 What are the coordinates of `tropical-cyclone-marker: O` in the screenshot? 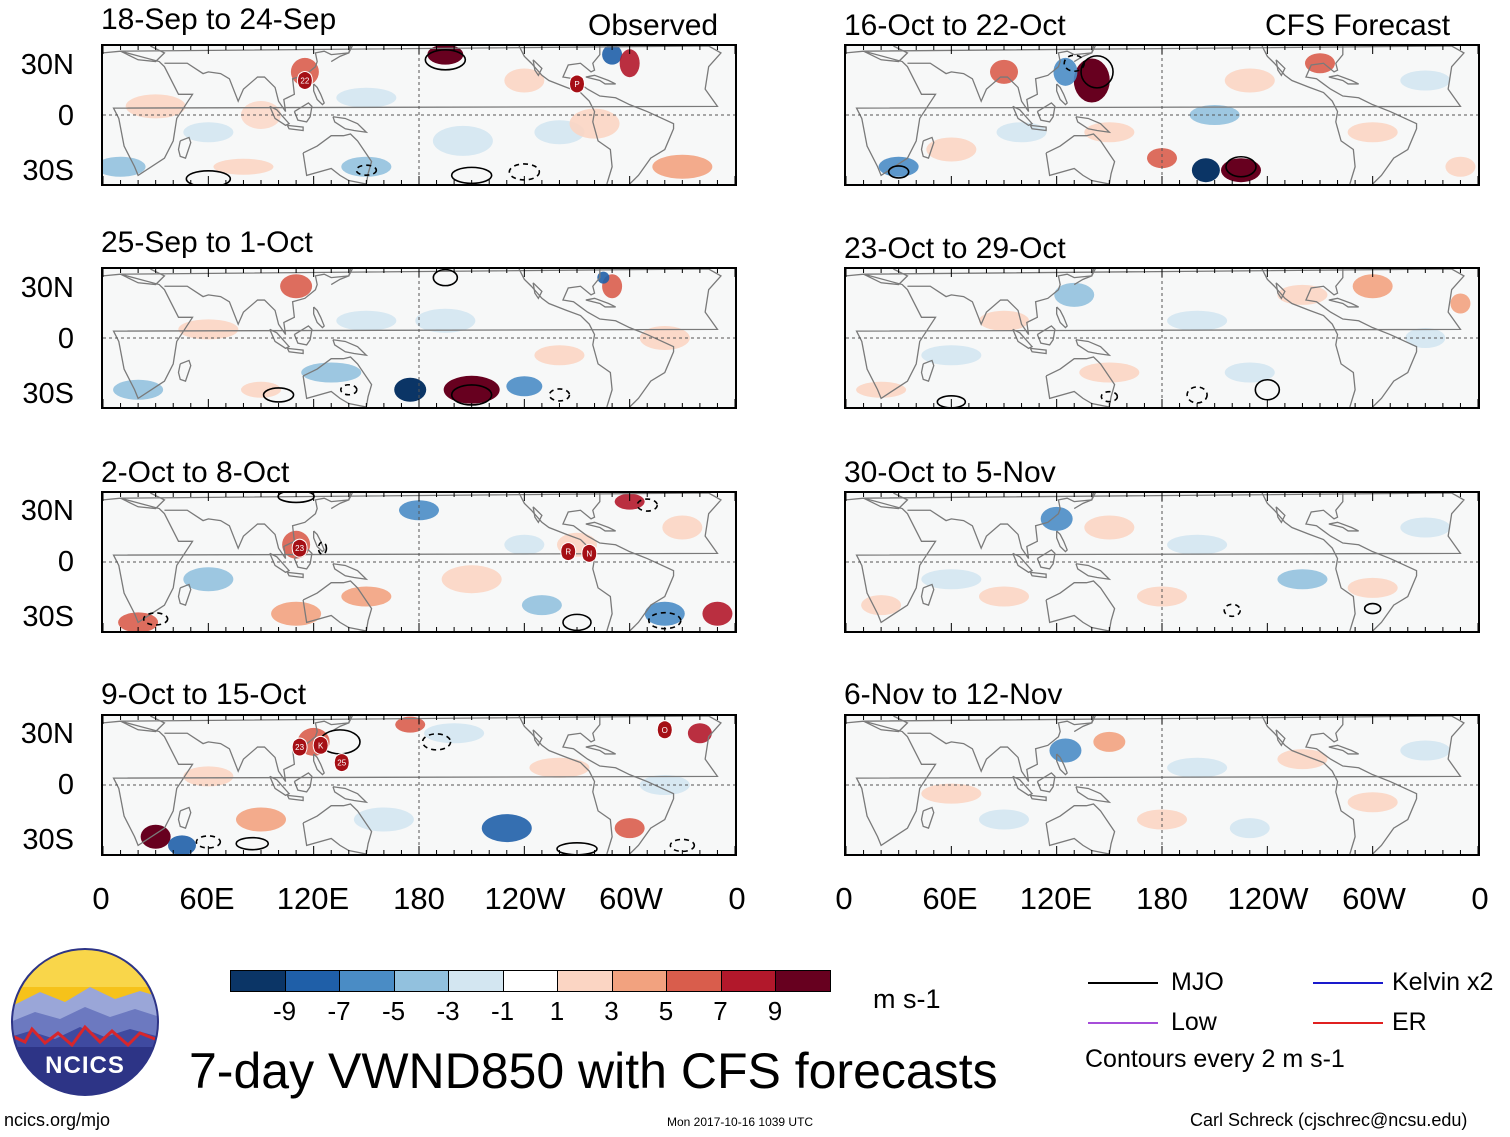 It's located at (664, 730).